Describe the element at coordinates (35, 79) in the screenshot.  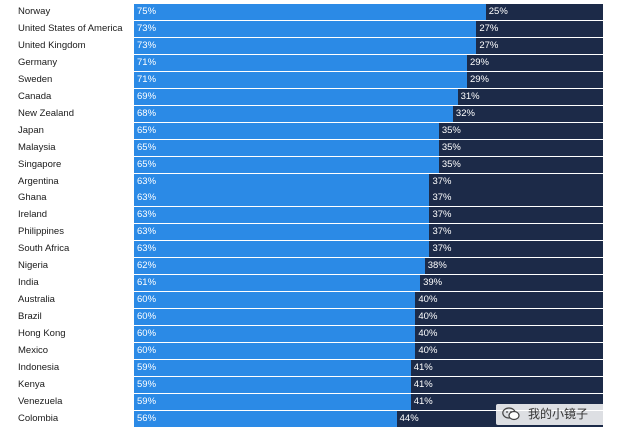
I see `category-label: Sweden` at that location.